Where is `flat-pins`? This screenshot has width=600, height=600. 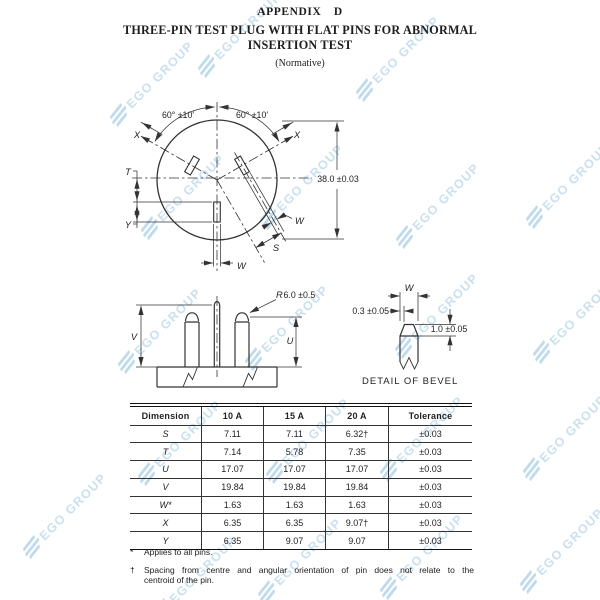
flat-pins is located at coordinates (217, 189).